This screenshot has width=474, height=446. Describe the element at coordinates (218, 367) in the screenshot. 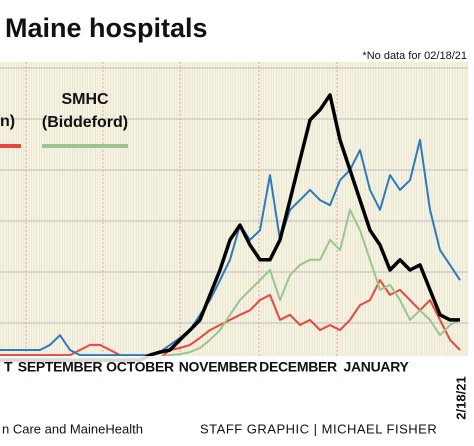

I see `month-label: NOVEMBER` at that location.